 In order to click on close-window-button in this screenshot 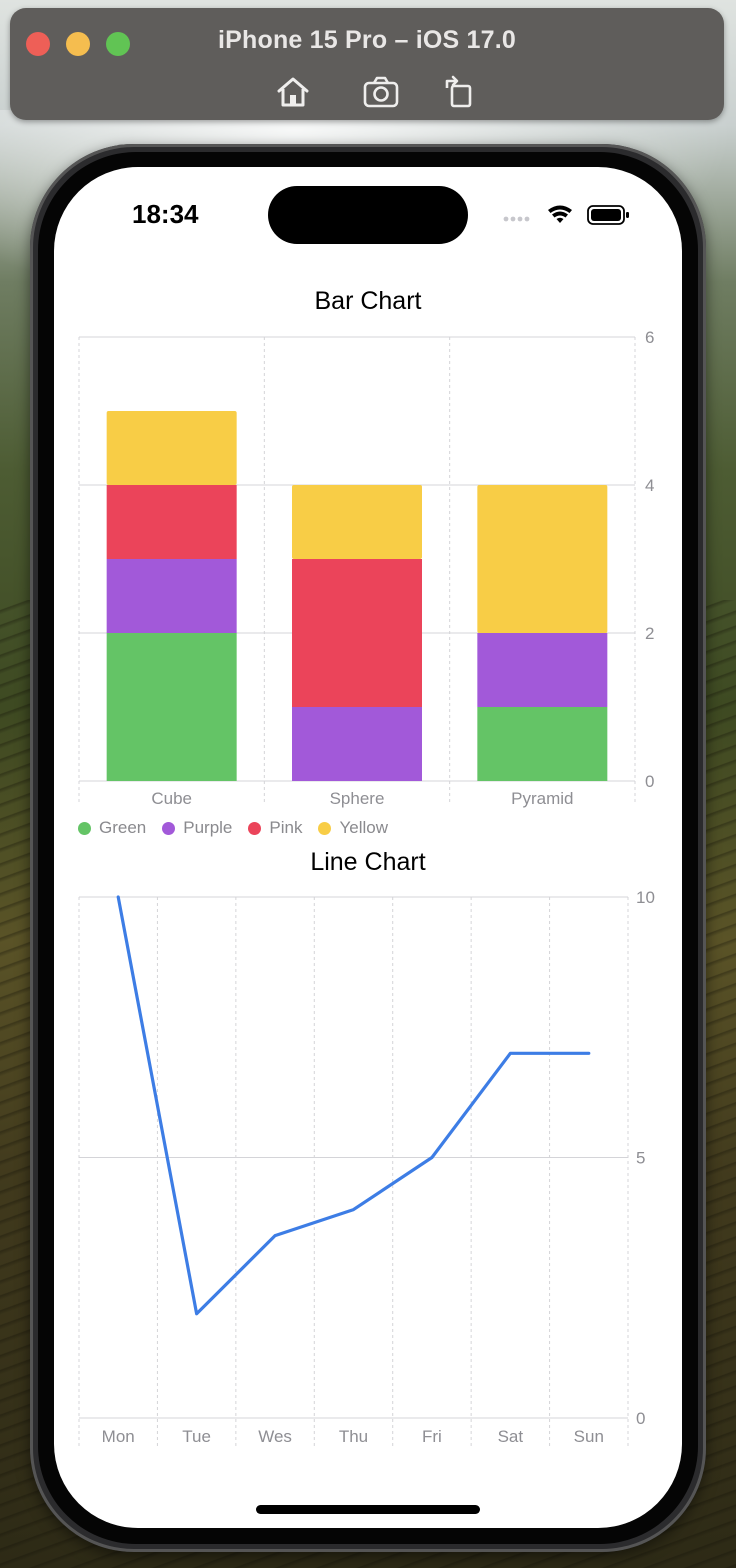, I will do `click(38, 44)`.